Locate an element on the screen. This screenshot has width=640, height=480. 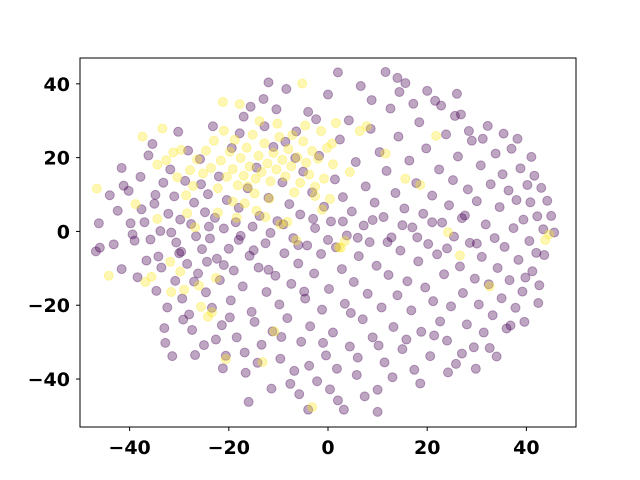
y-tick-label: 0 is located at coordinates (63, 232).